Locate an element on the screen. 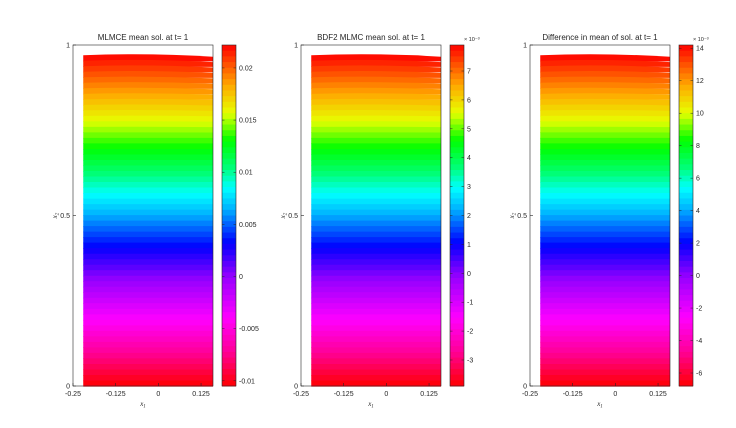  colorbar-box is located at coordinates (686, 215).